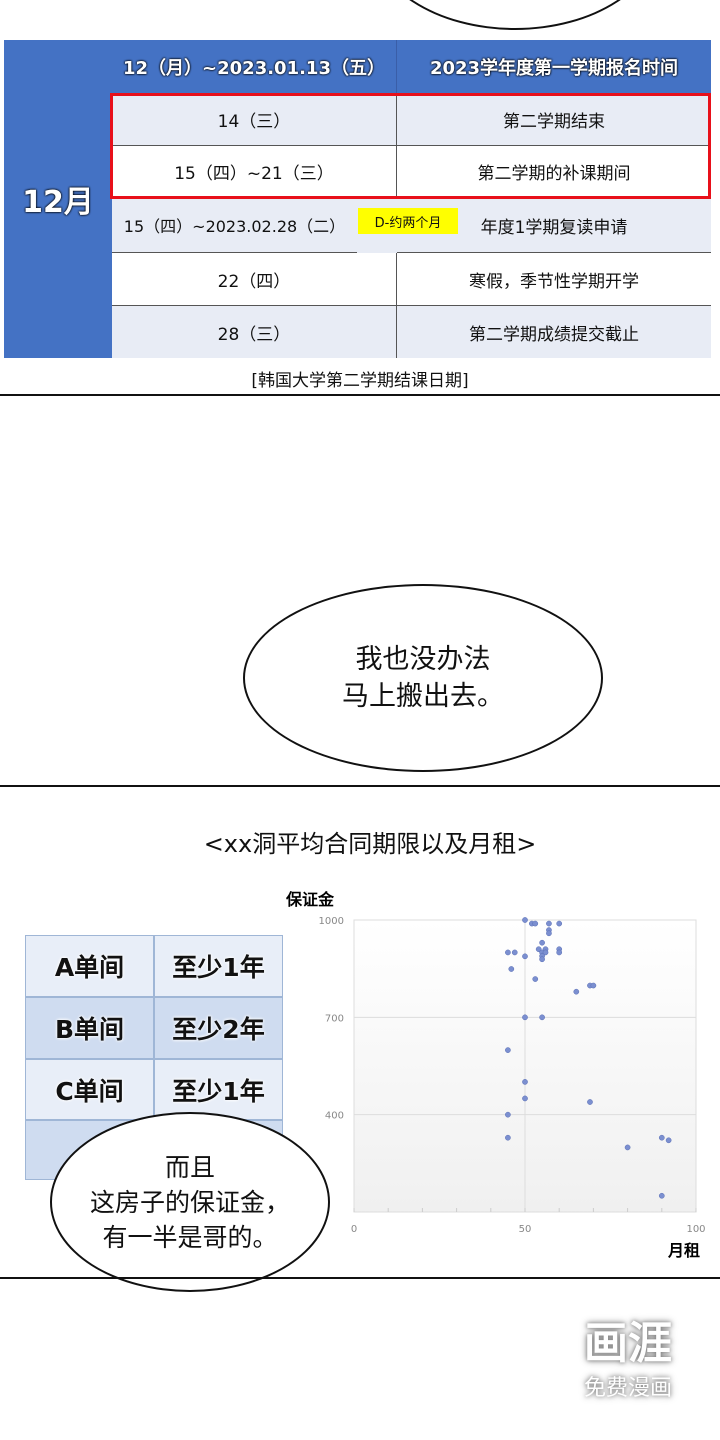  Describe the element at coordinates (423, 696) in the screenshot. I see `bubble-line: 马上搬出去。` at that location.